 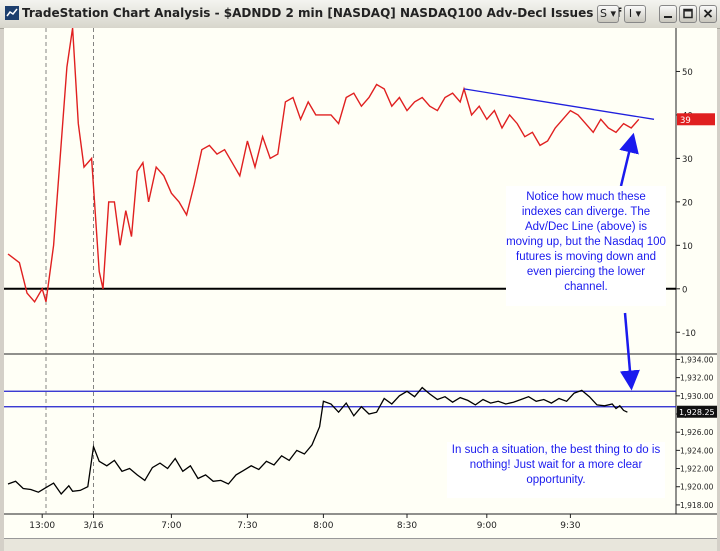 What do you see at coordinates (171, 526) in the screenshot?
I see `x-tick-label: 7:00` at bounding box center [171, 526].